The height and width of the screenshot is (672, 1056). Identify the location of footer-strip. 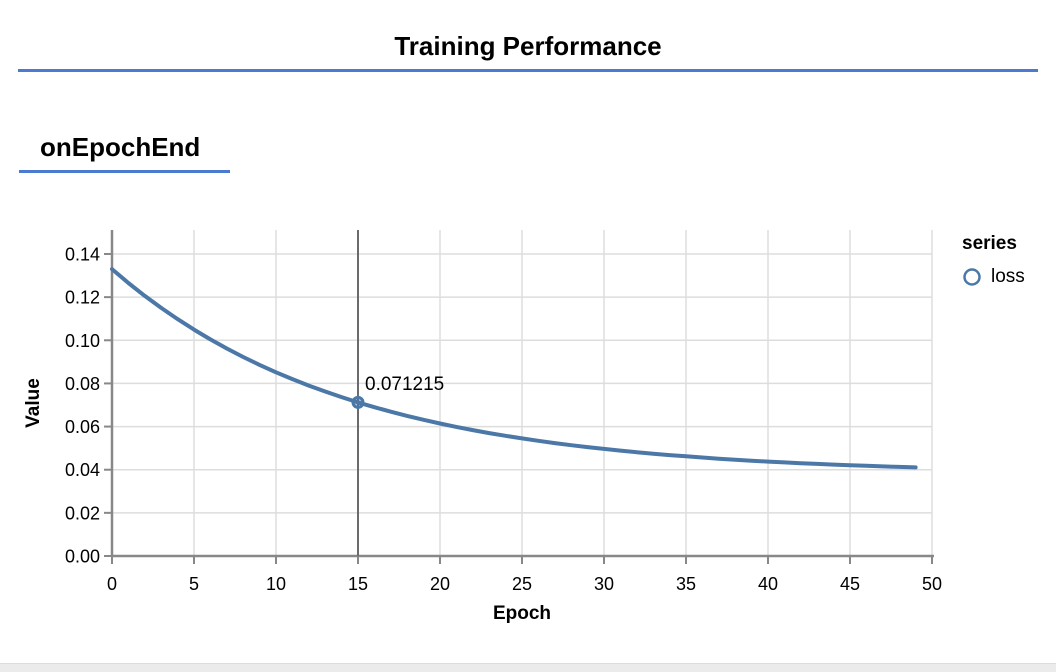
(528, 667).